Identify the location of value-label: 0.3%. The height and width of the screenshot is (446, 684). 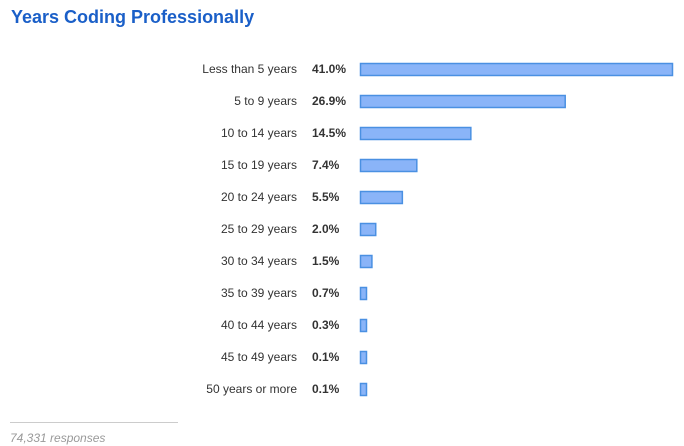
(326, 325).